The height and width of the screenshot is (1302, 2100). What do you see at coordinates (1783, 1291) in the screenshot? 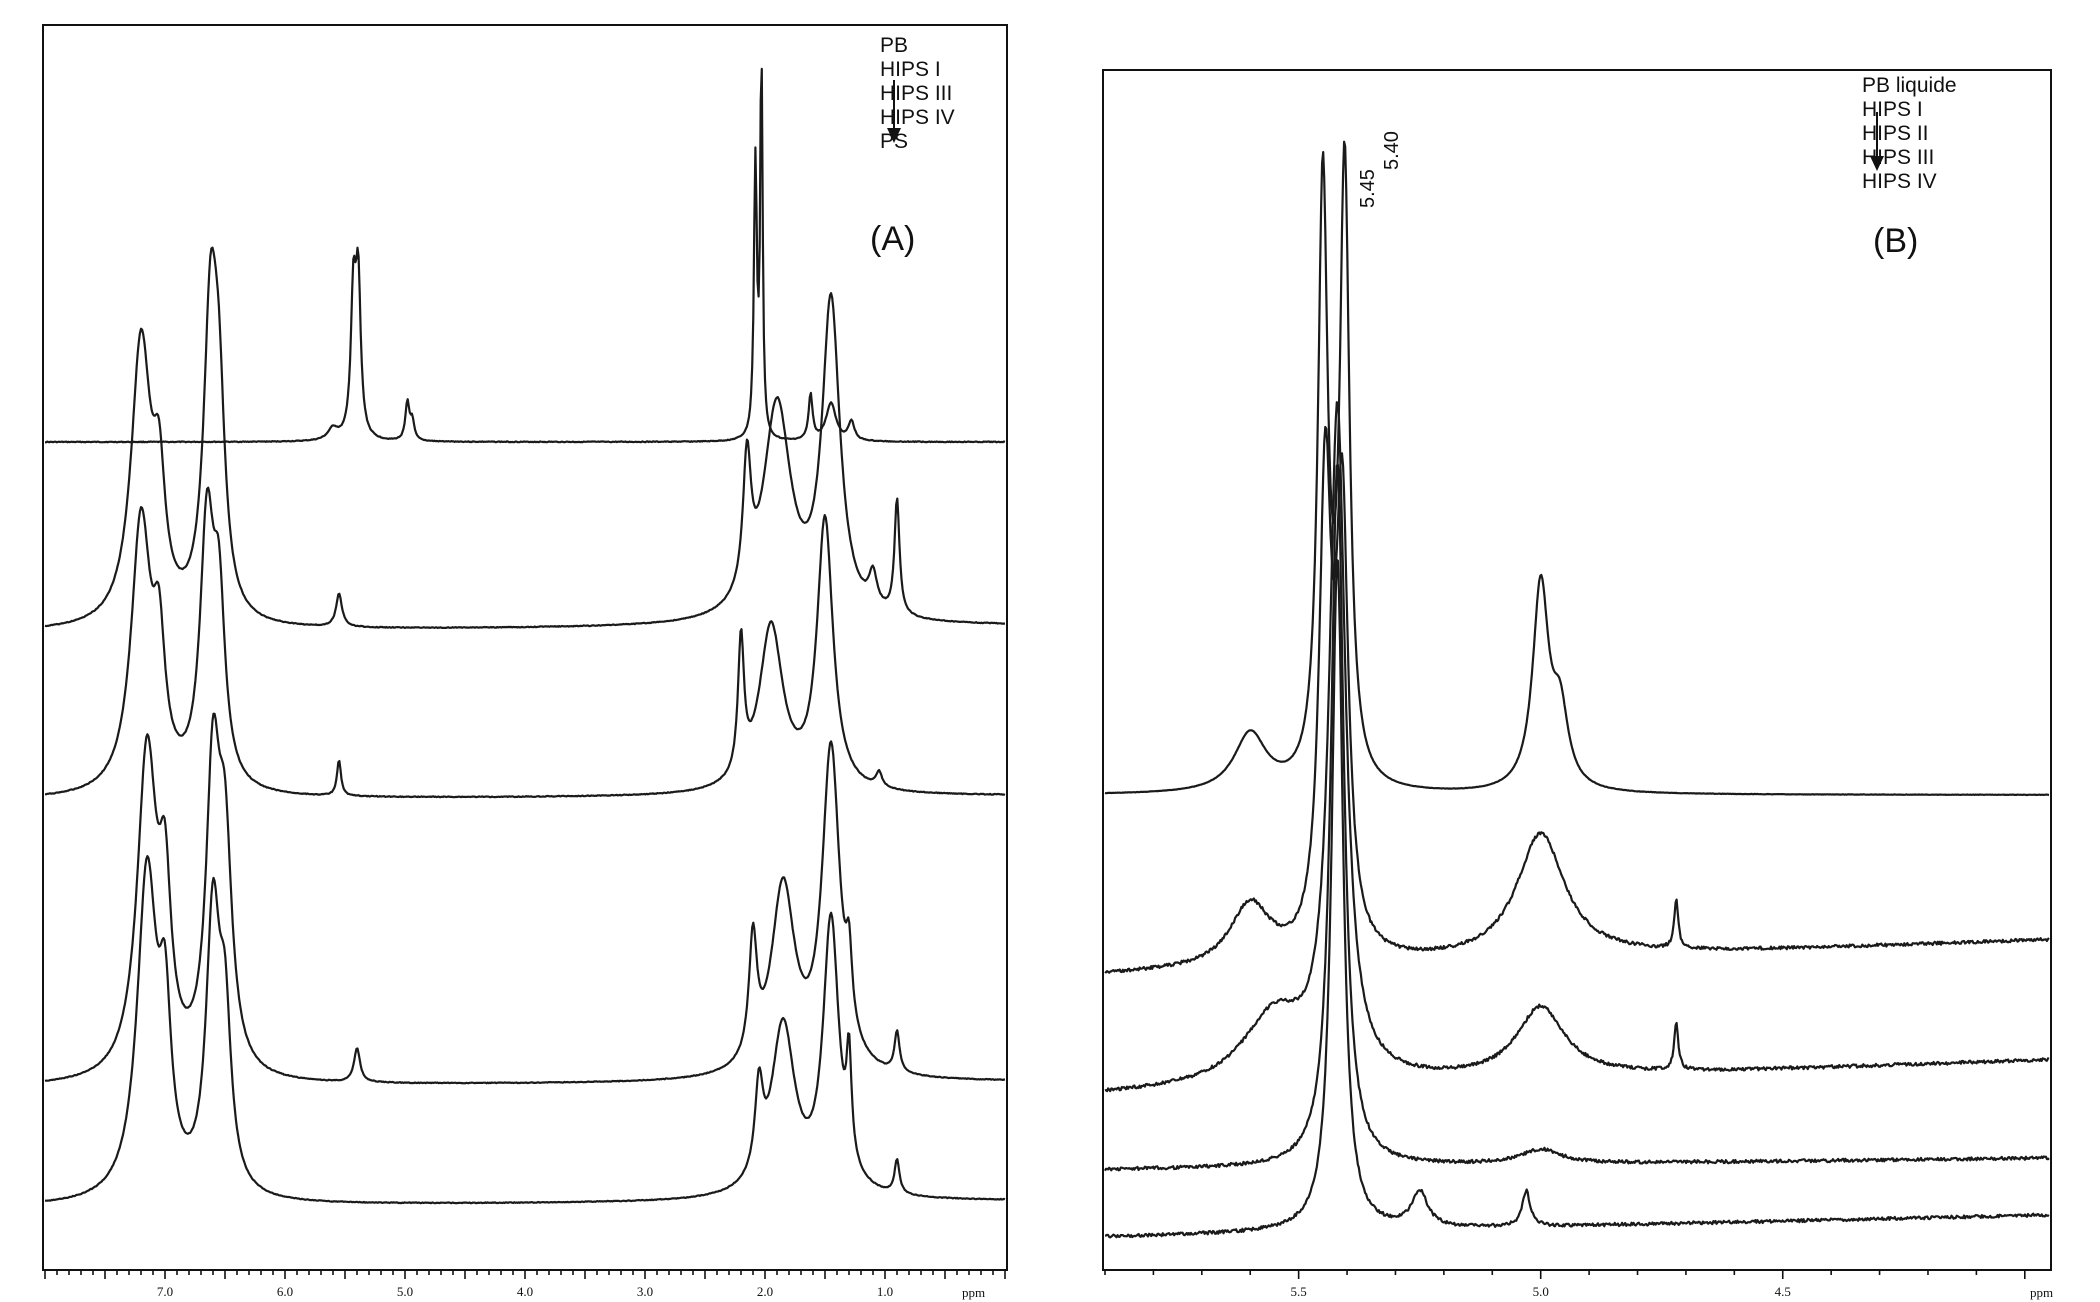
I see `x-axis-tick-label: 4.5` at bounding box center [1783, 1291].